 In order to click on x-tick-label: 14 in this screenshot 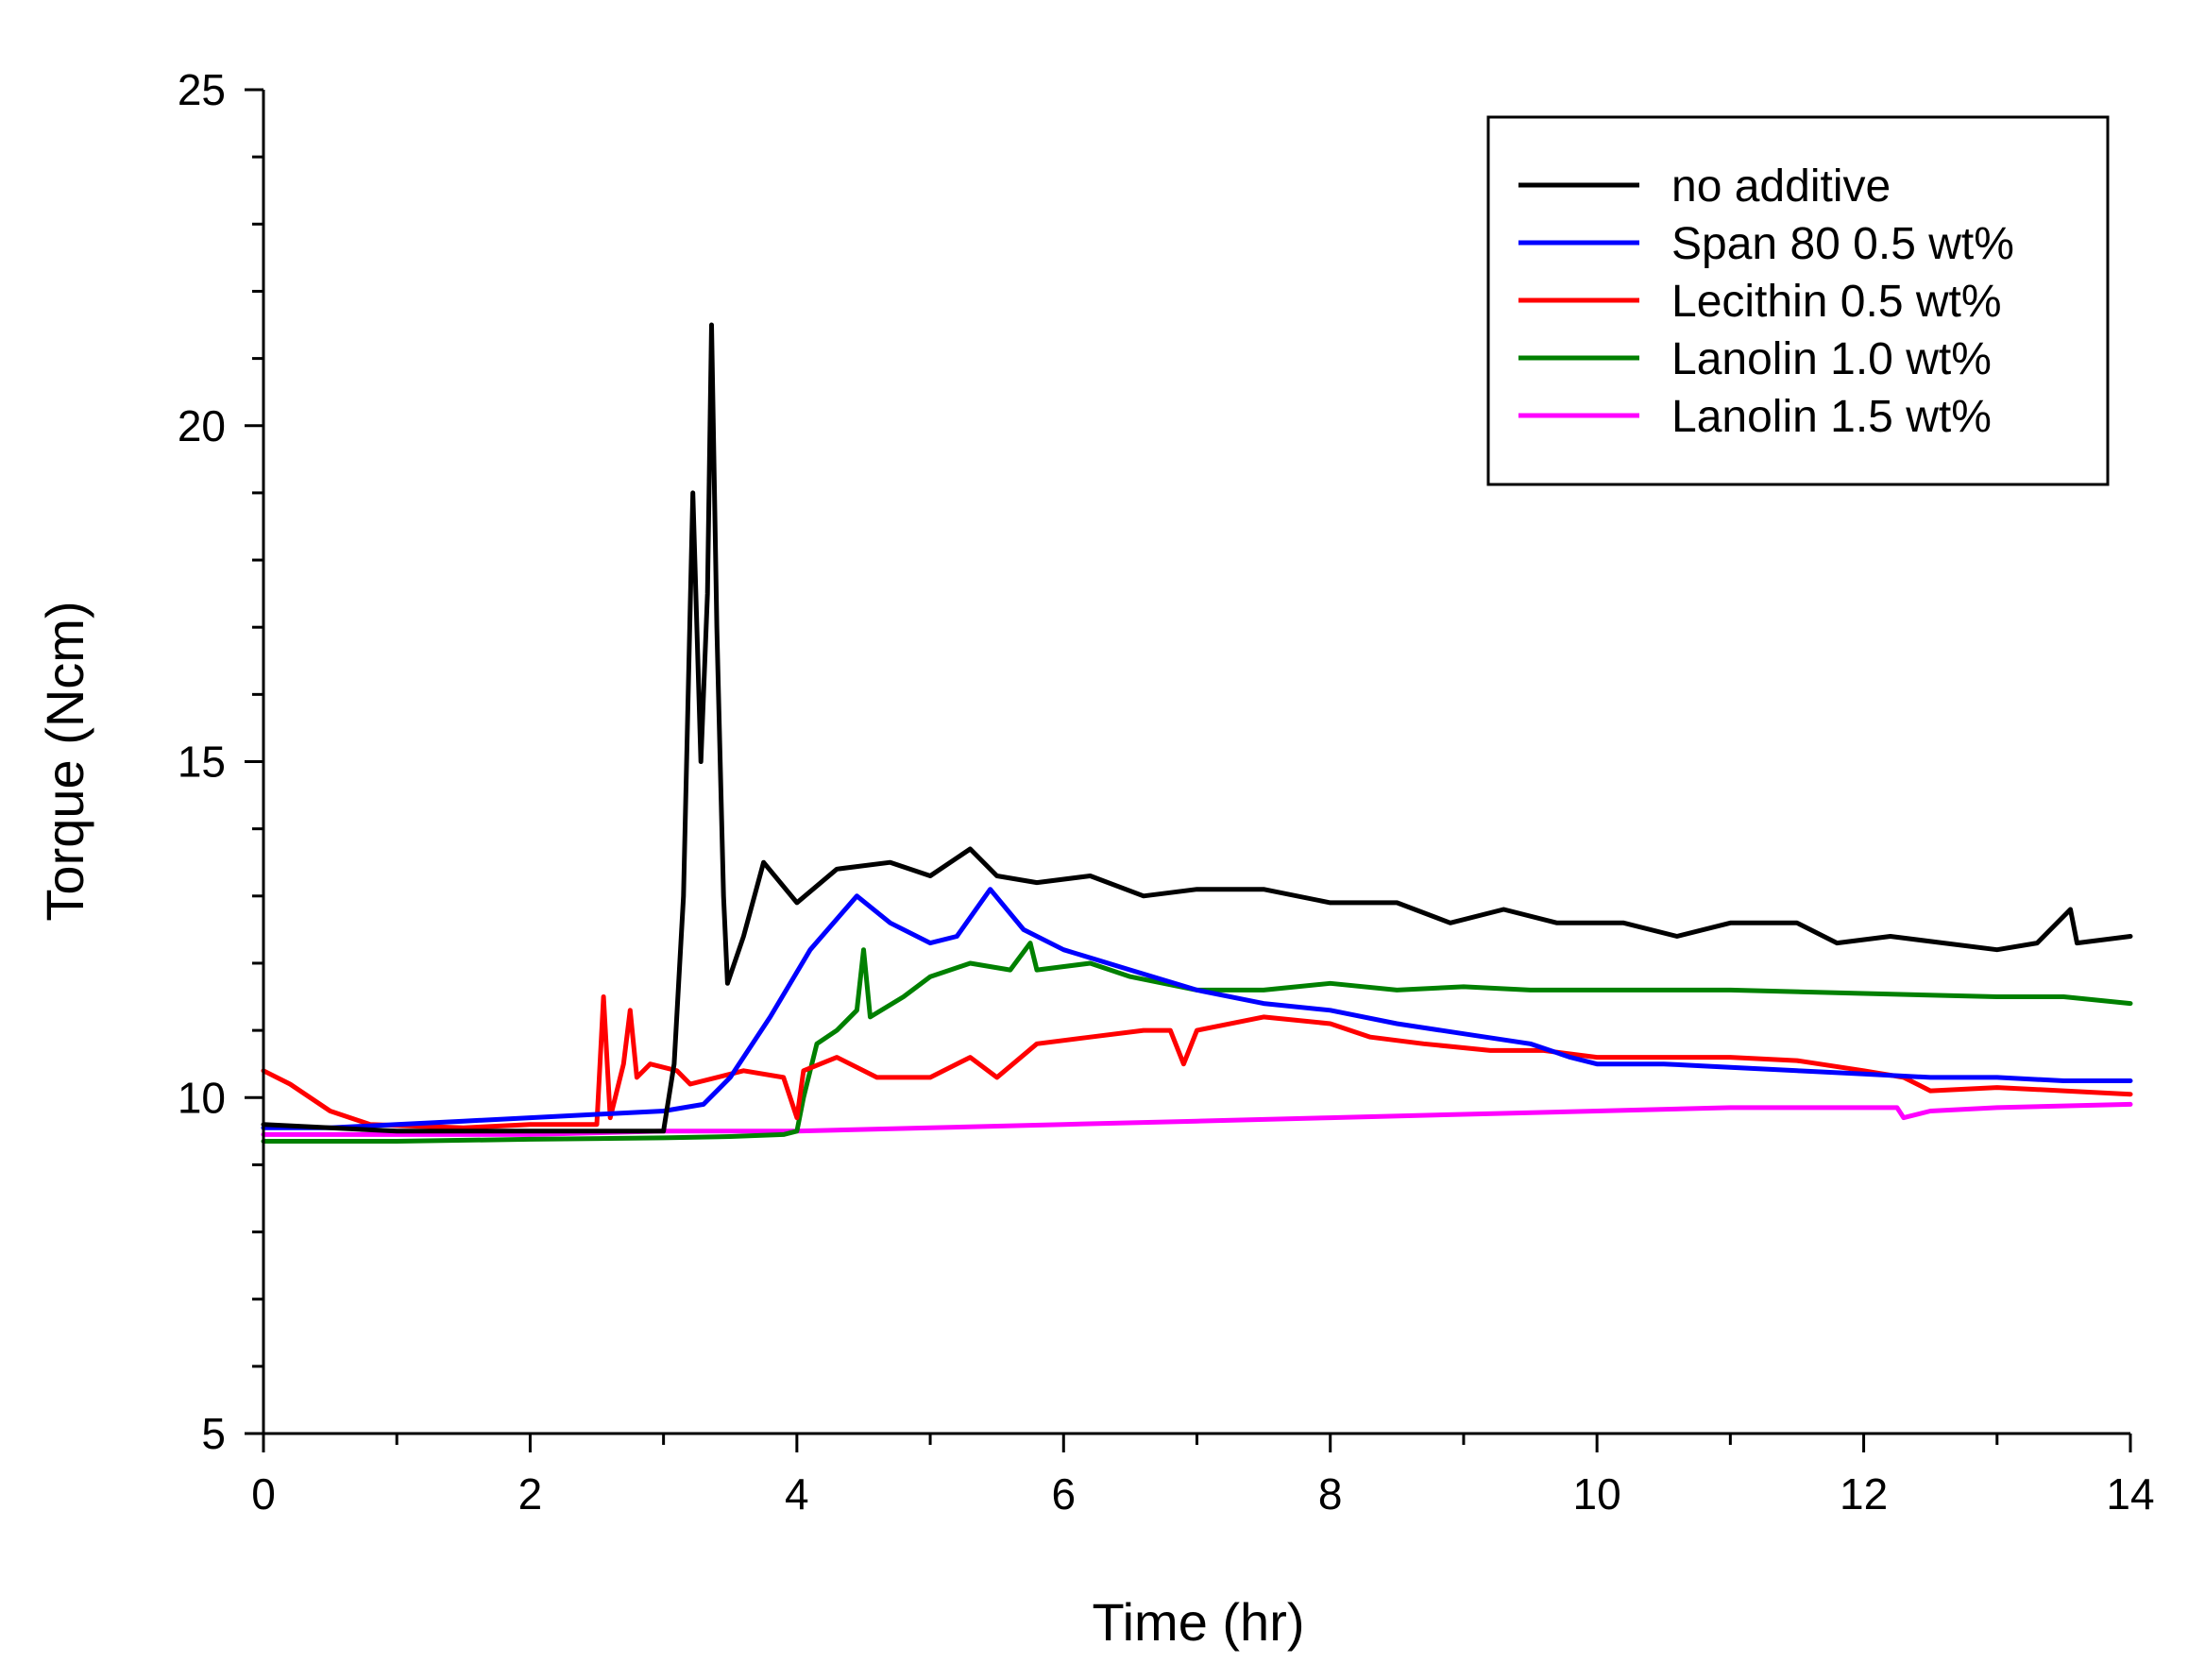, I will do `click(2130, 1494)`.